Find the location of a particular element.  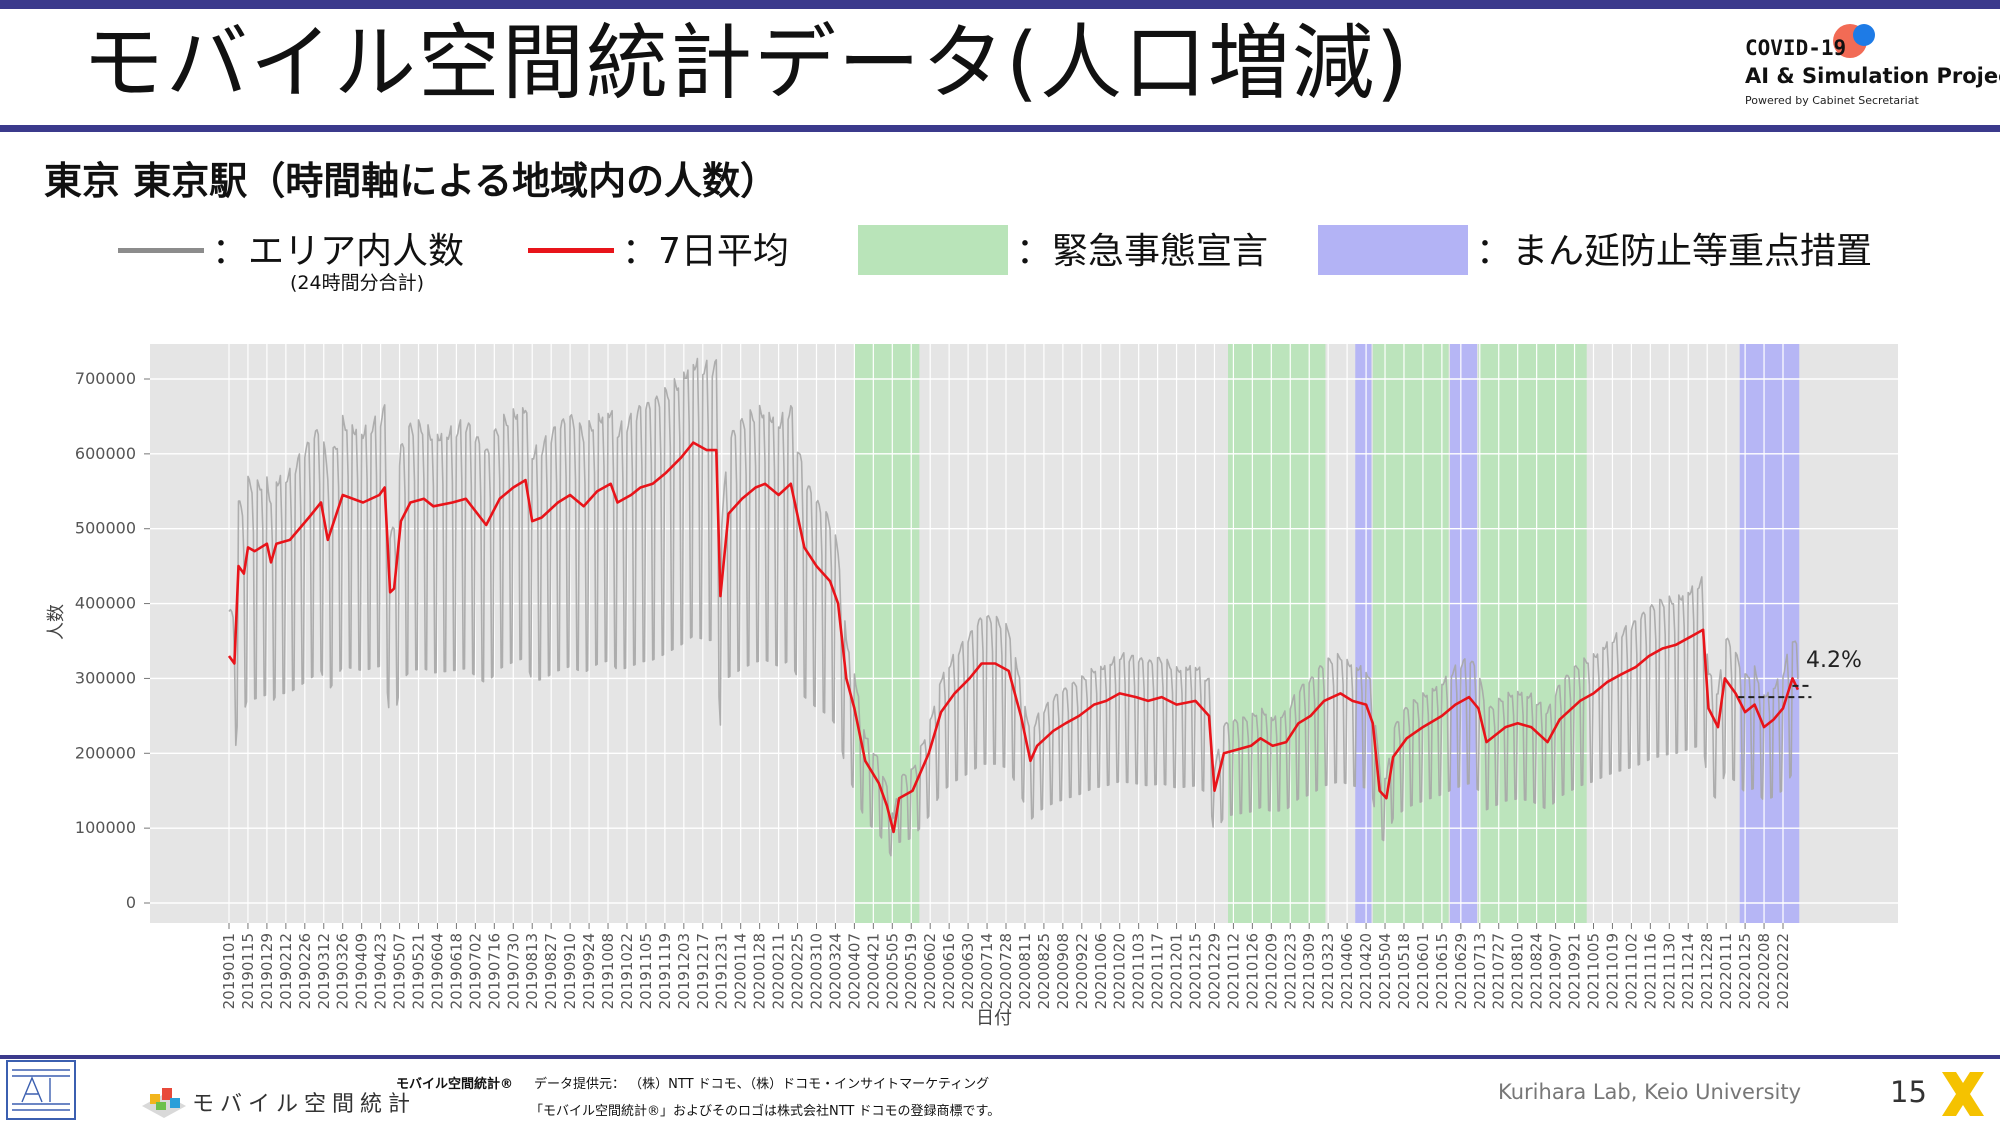

x-tick-label: 20190409 is located at coordinates (362, 971).